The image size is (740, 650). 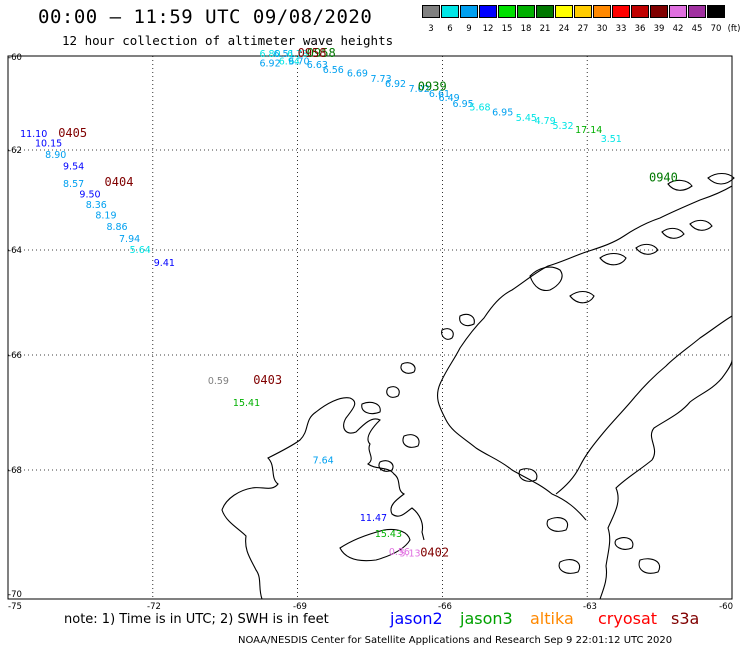 What do you see at coordinates (726, 607) in the screenshot?
I see `lon-label-60: -60` at bounding box center [726, 607].